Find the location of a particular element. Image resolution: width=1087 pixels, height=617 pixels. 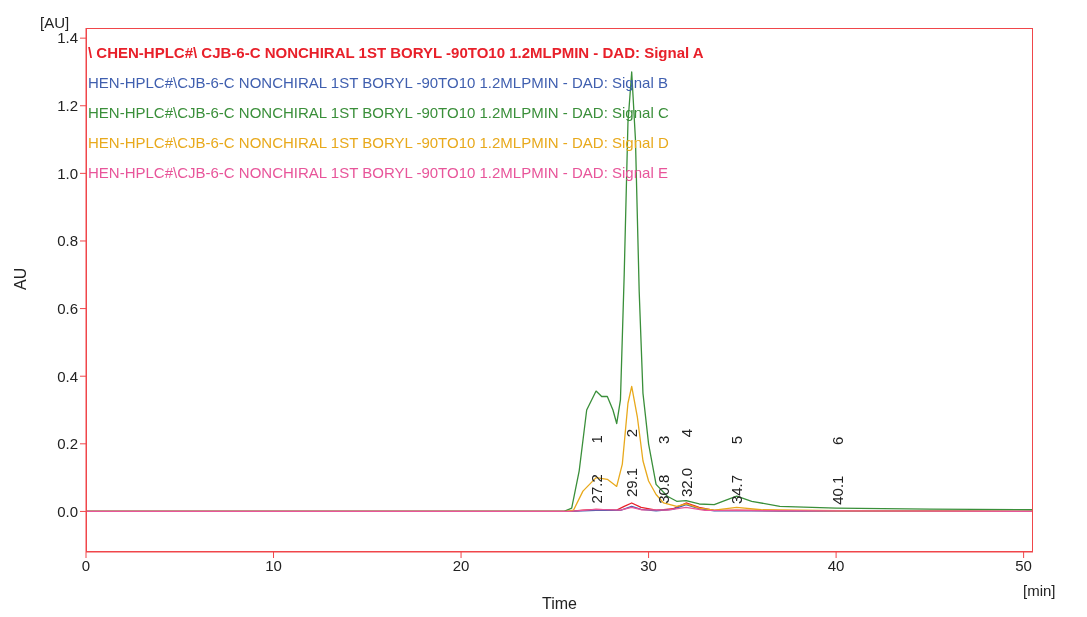

x-tick-label: 40 is located at coordinates (836, 565).